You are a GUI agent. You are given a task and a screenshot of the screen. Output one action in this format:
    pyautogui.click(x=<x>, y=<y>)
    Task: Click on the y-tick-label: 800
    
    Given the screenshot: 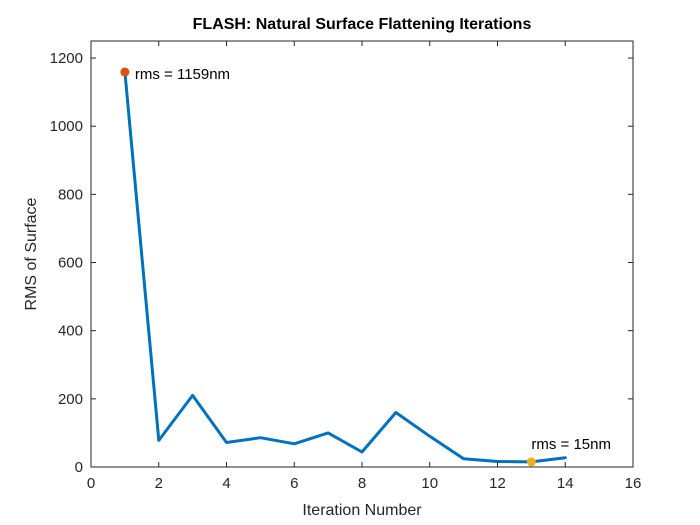 What is the action you would take?
    pyautogui.click(x=70, y=194)
    